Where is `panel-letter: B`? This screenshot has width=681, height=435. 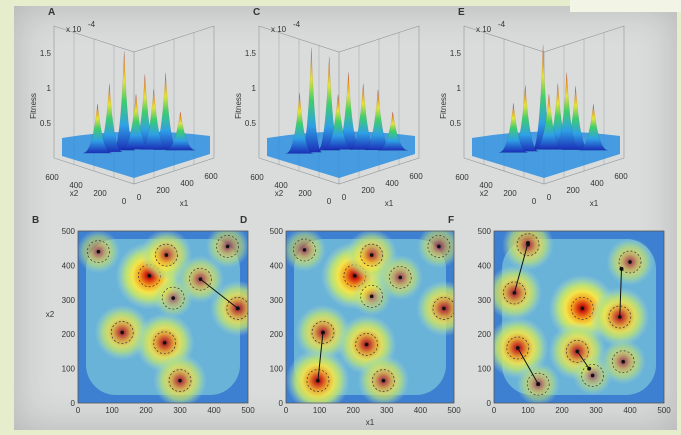 panel-letter: B is located at coordinates (35, 220).